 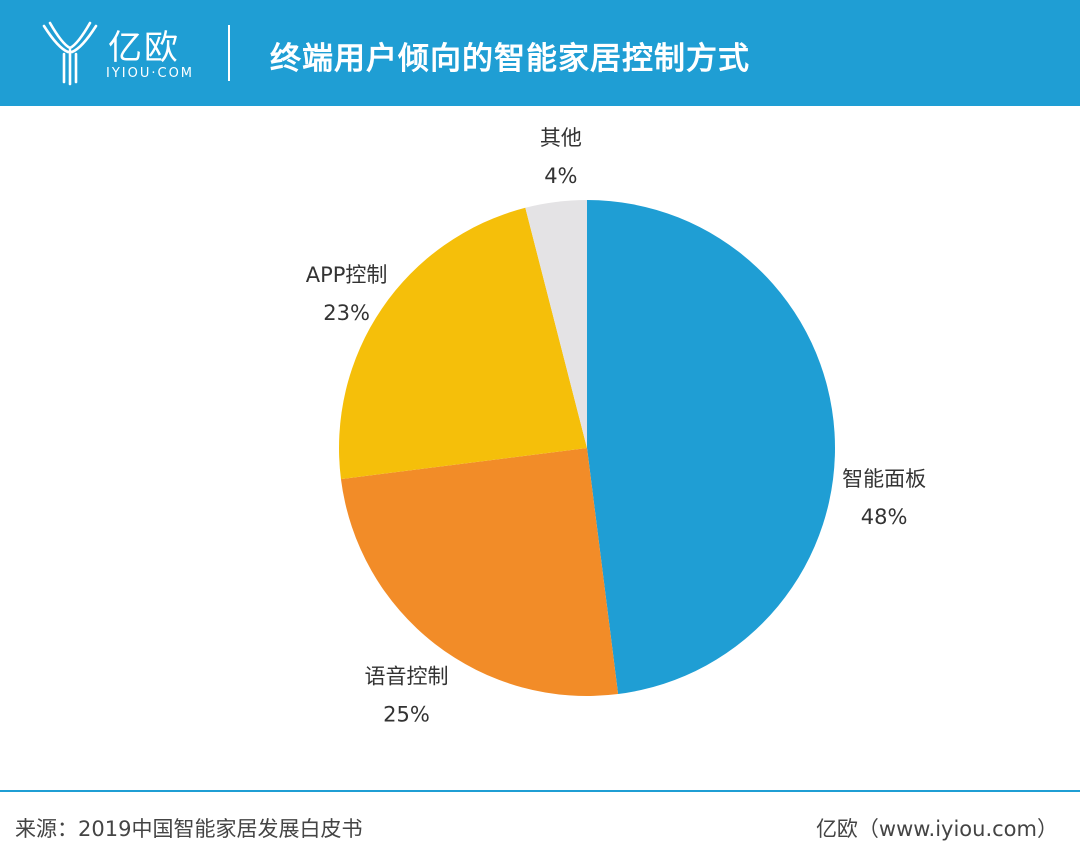 I want to click on page-title: 终端用户倾向的智能家居控制方式, so click(x=510, y=59).